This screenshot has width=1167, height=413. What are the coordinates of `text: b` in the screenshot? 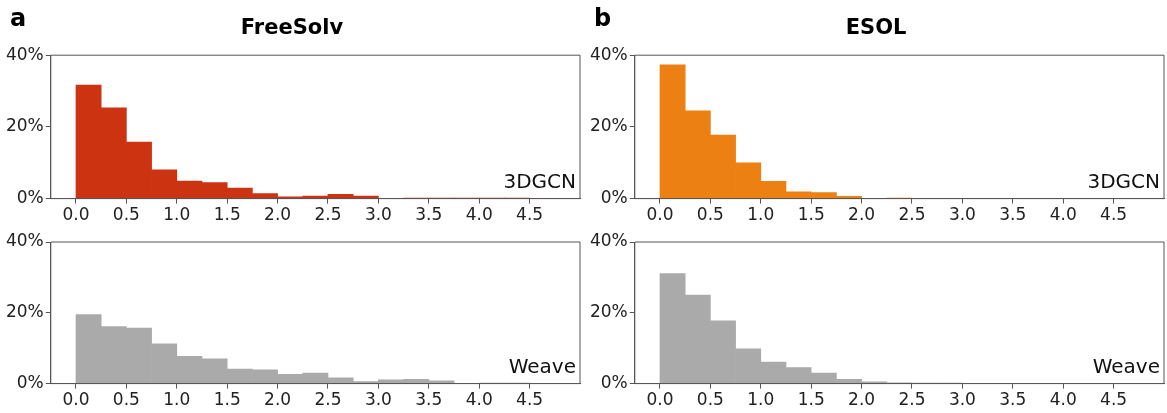 It's located at (603, 18).